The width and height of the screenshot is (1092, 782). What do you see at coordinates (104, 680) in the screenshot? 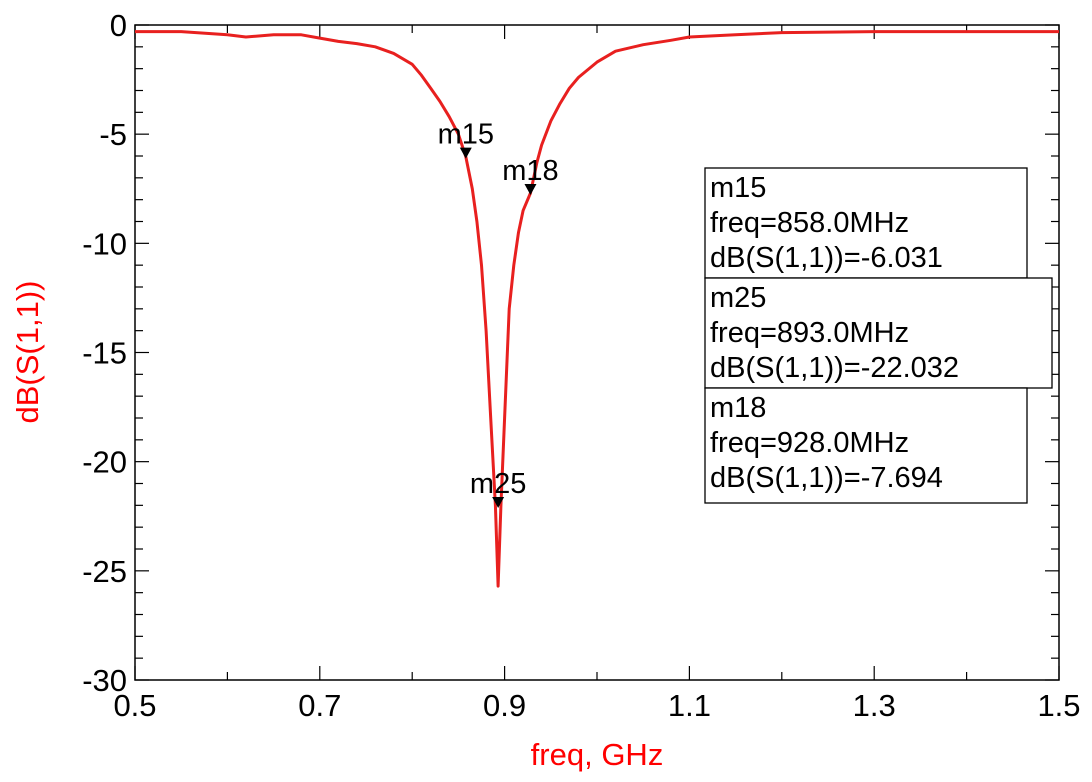
I see `y-tick-label: -30` at bounding box center [104, 680].